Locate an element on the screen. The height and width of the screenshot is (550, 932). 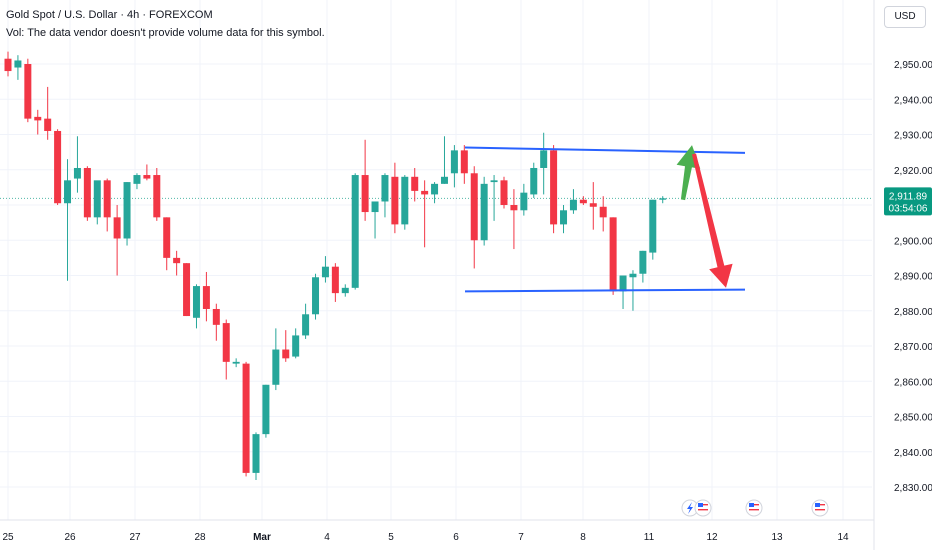
price-axis-bg is located at coordinates (903, 275).